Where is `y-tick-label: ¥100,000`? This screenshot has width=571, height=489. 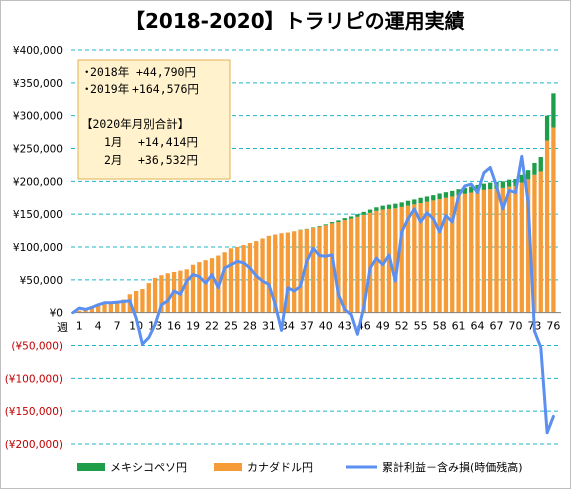 y-tick-label: ¥100,000 is located at coordinates (38, 248).